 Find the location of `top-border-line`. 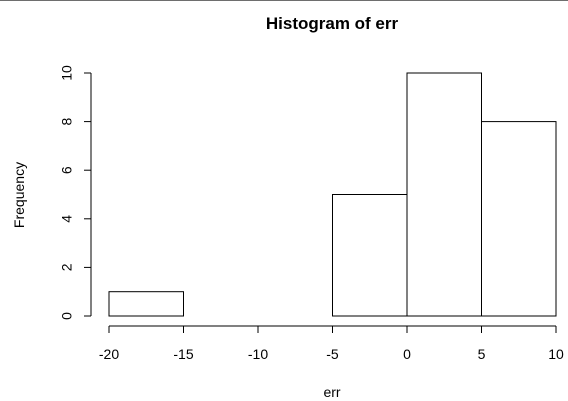

top-border-line is located at coordinates (284, 0).